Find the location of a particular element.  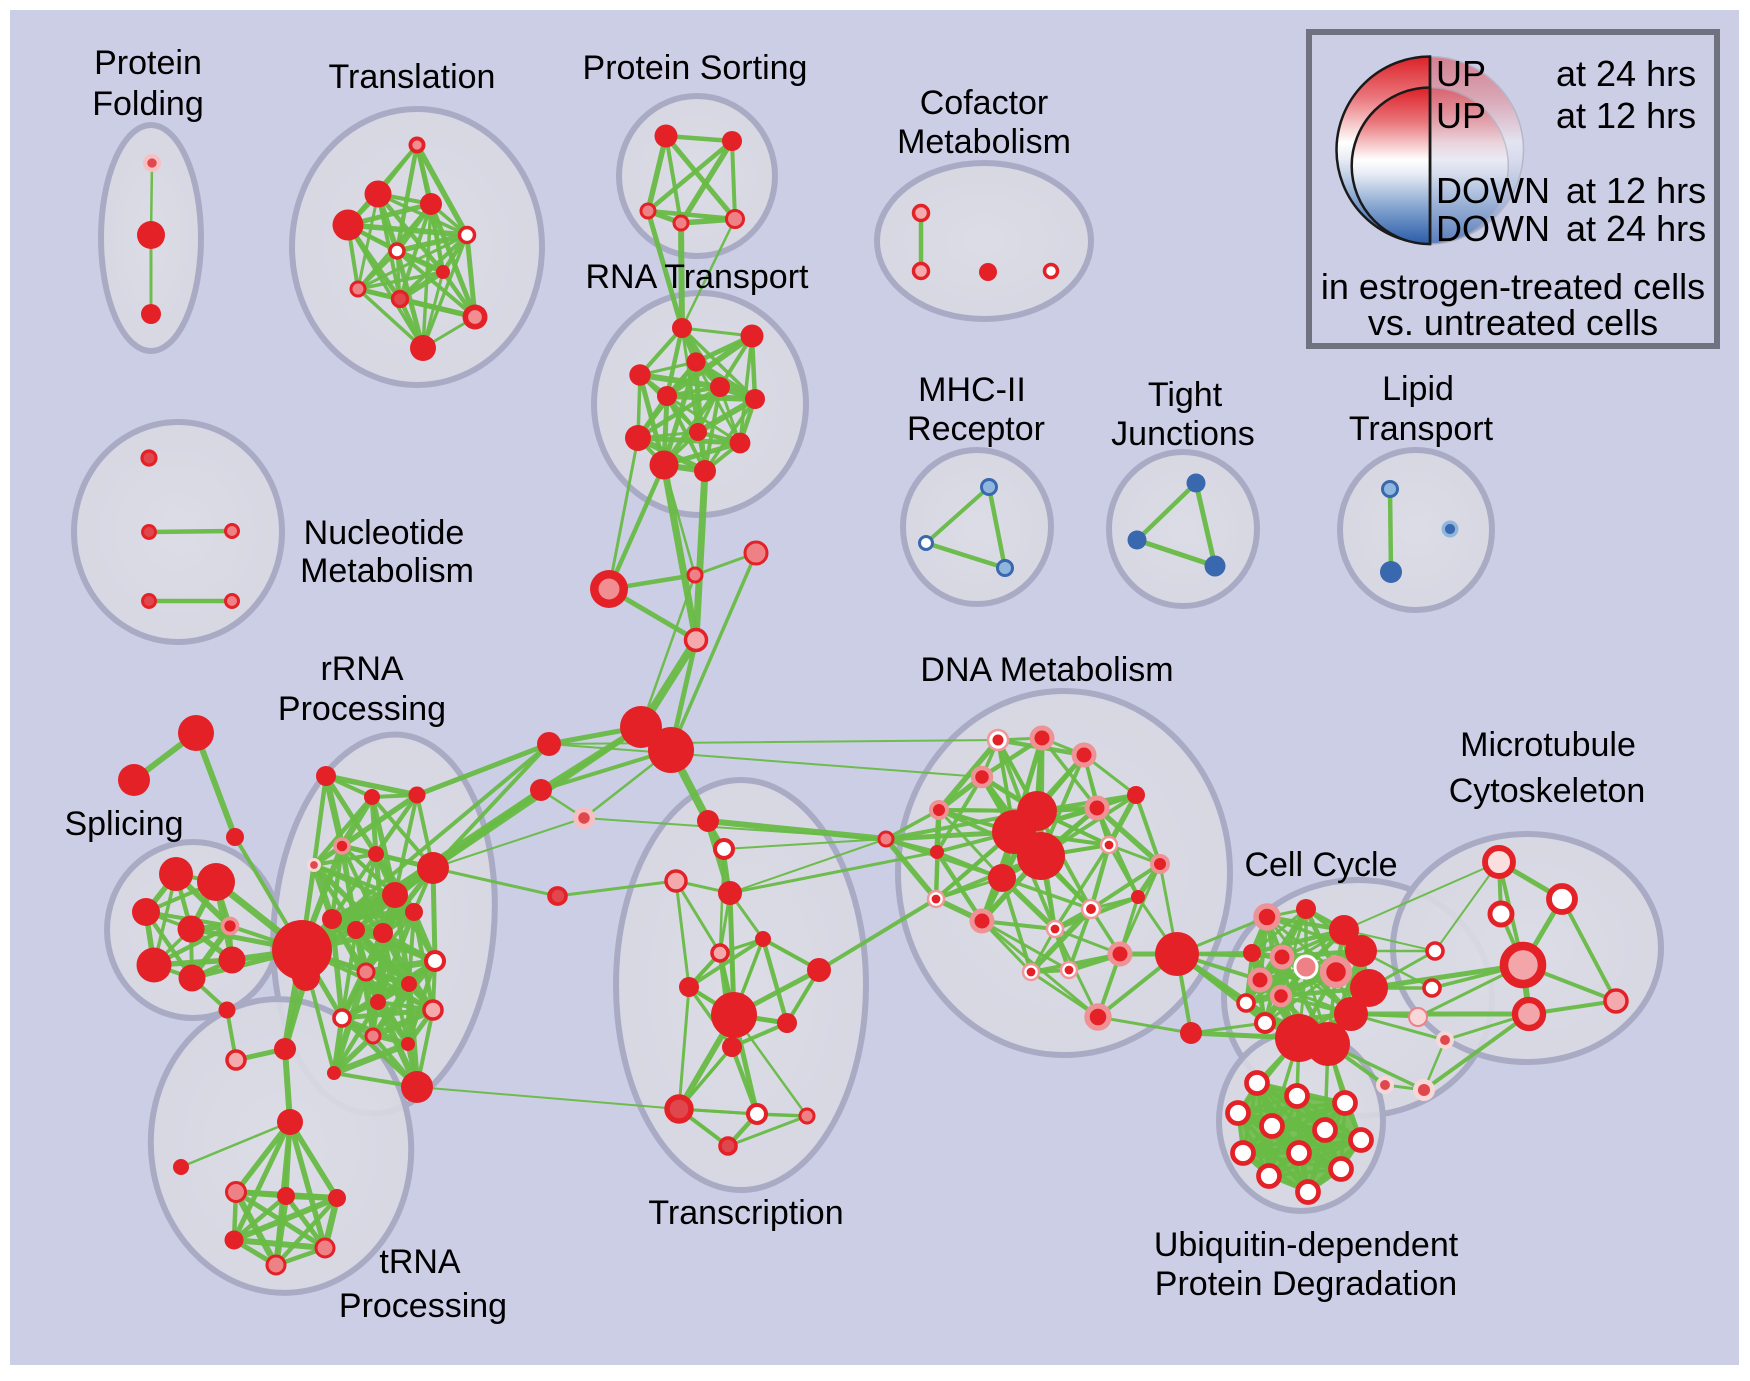

svg-text: Protein Sorting is located at coordinates (695, 68).